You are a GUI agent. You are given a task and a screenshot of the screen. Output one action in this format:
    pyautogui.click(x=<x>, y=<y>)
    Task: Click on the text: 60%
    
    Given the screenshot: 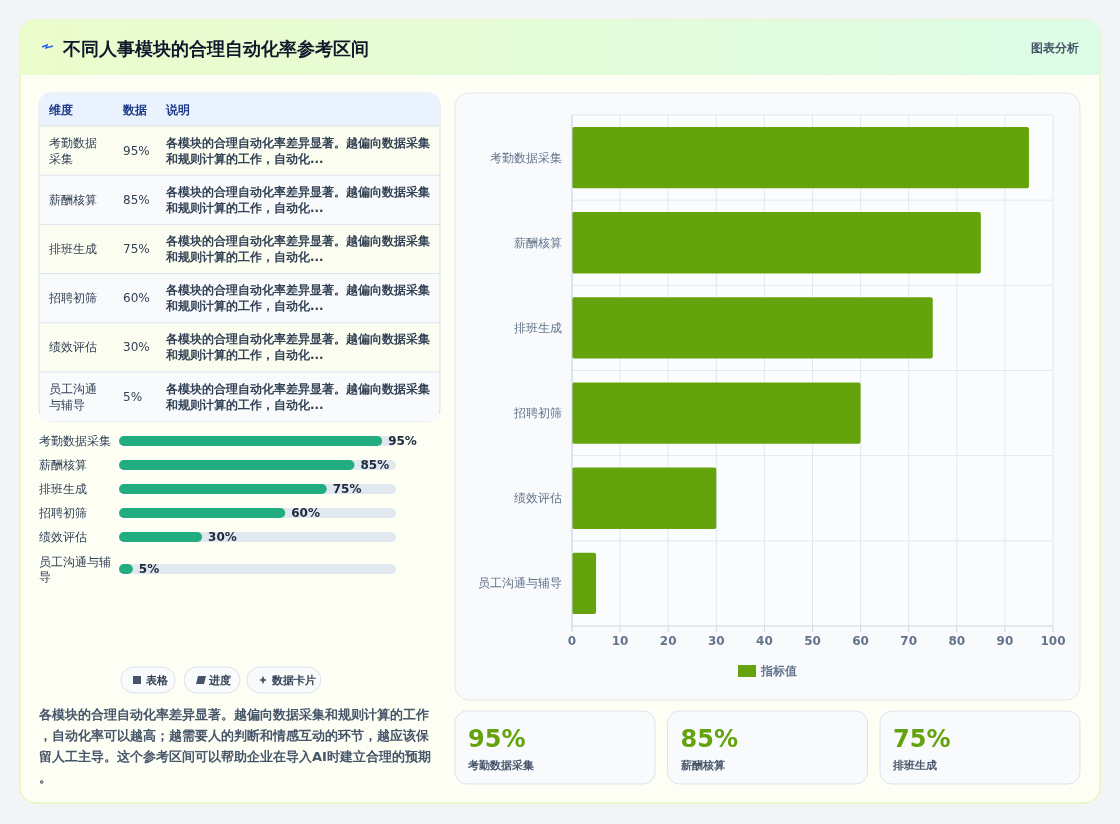 What is the action you would take?
    pyautogui.click(x=136, y=298)
    